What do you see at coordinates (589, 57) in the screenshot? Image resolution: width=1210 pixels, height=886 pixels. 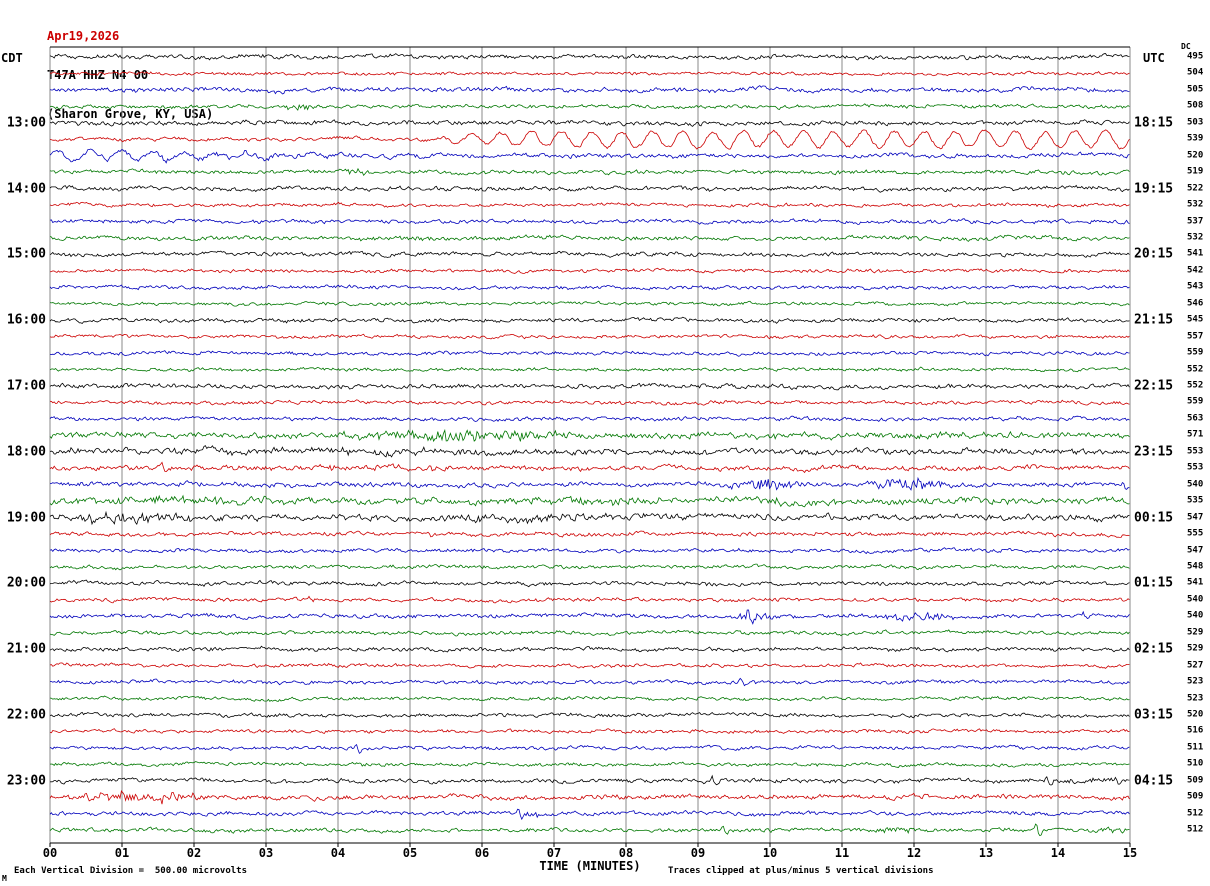 I see `seismogram-trace-0-black` at bounding box center [589, 57].